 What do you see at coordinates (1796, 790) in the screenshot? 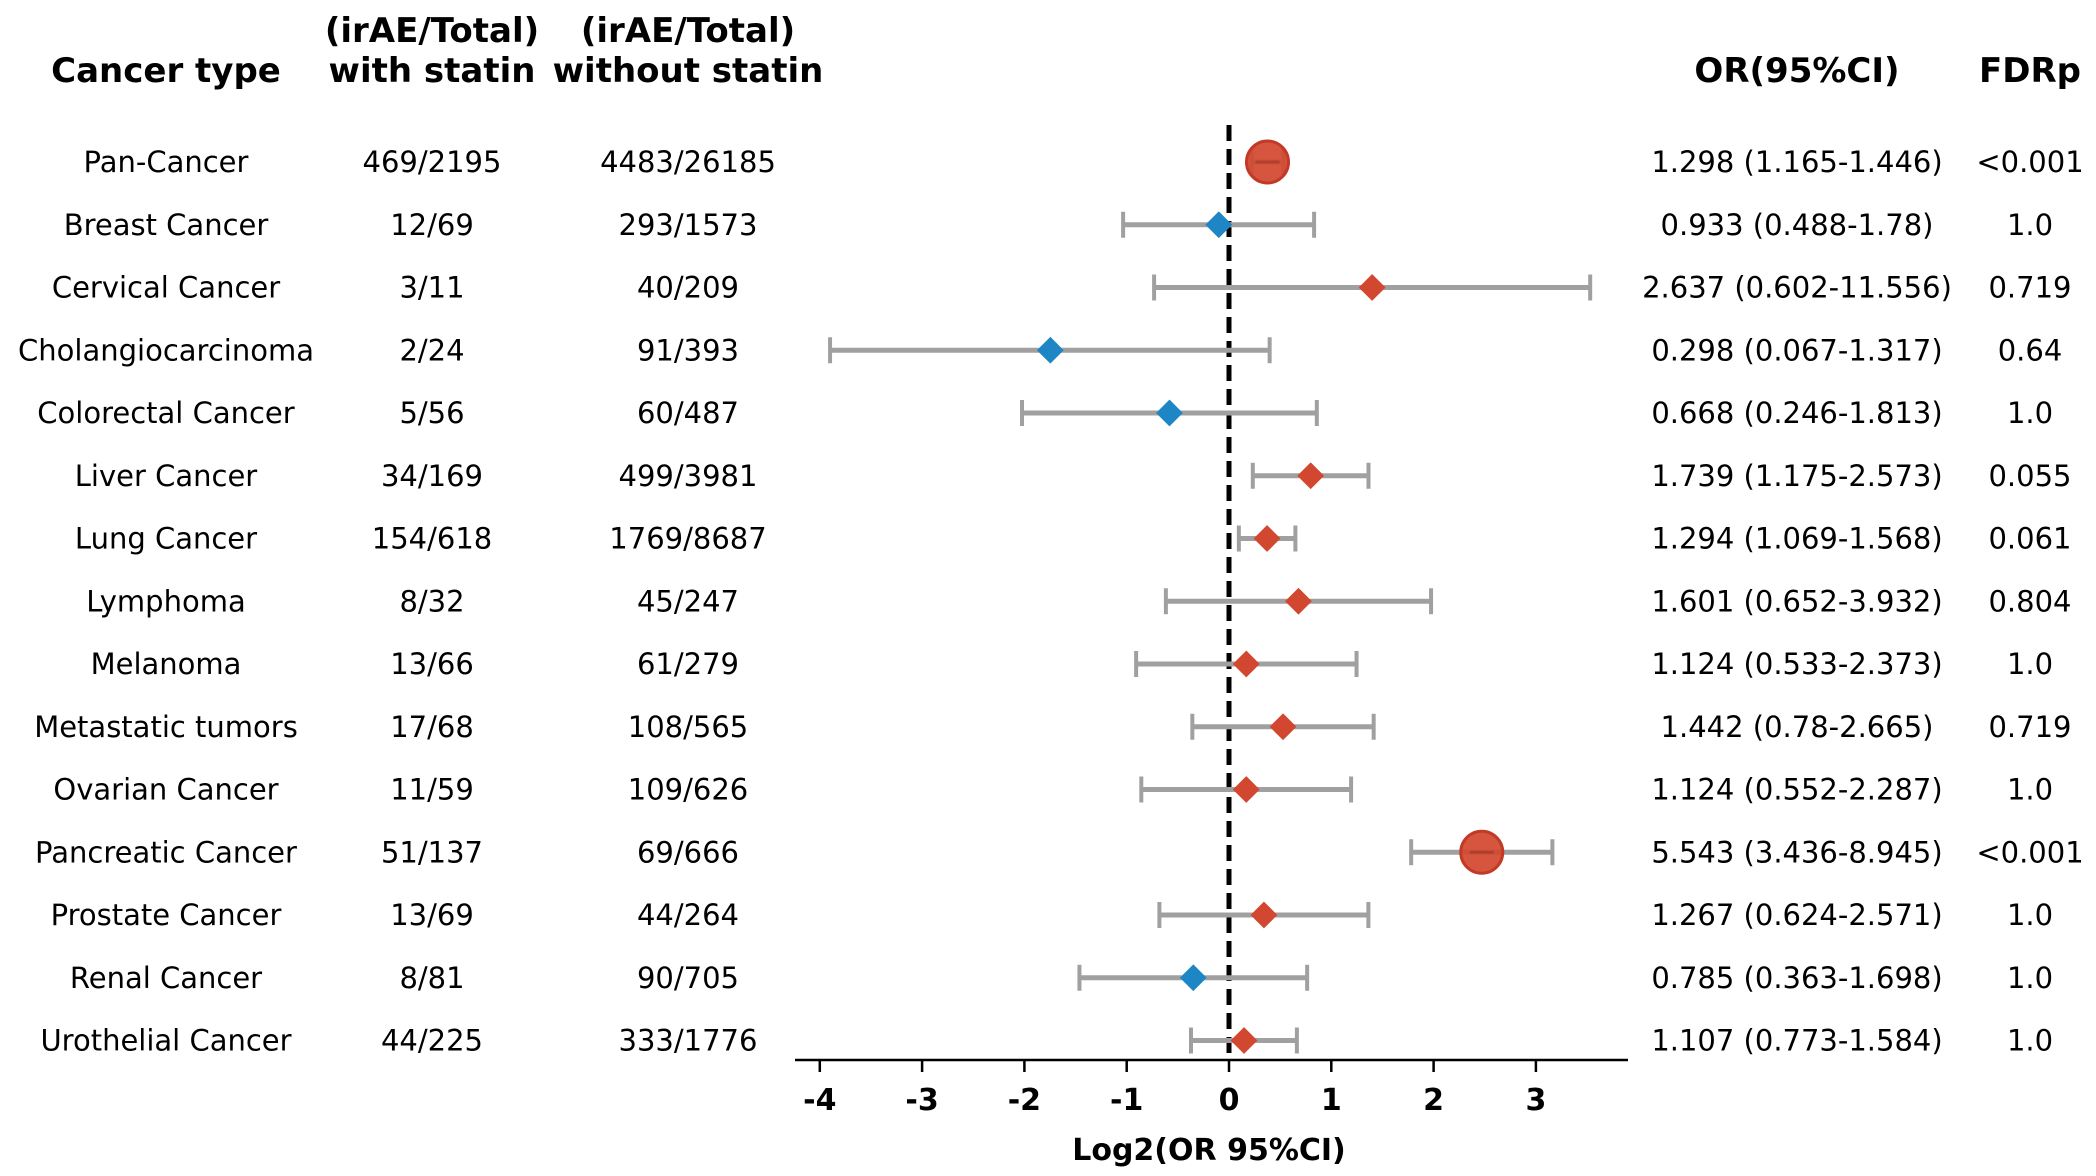
I see `or-ci-cell: 1.124 (0.552-2.287)` at bounding box center [1796, 790].